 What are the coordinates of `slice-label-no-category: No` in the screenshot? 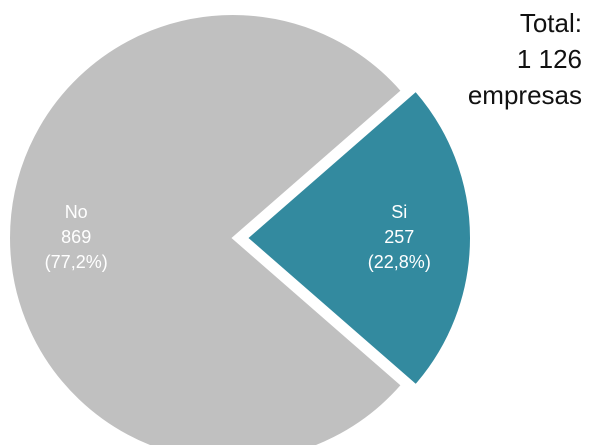 It's located at (76, 212).